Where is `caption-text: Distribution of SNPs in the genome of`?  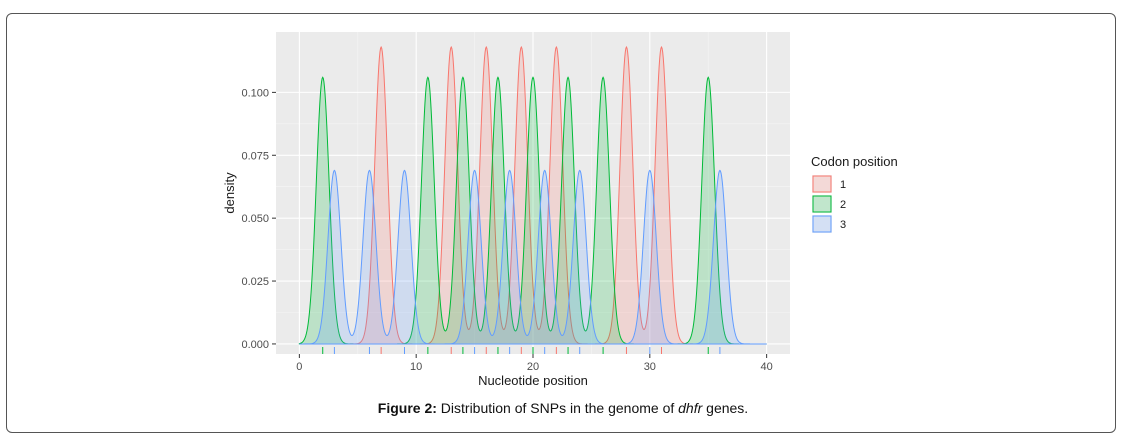
caption-text: Distribution of SNPs in the genome of is located at coordinates (557, 408).